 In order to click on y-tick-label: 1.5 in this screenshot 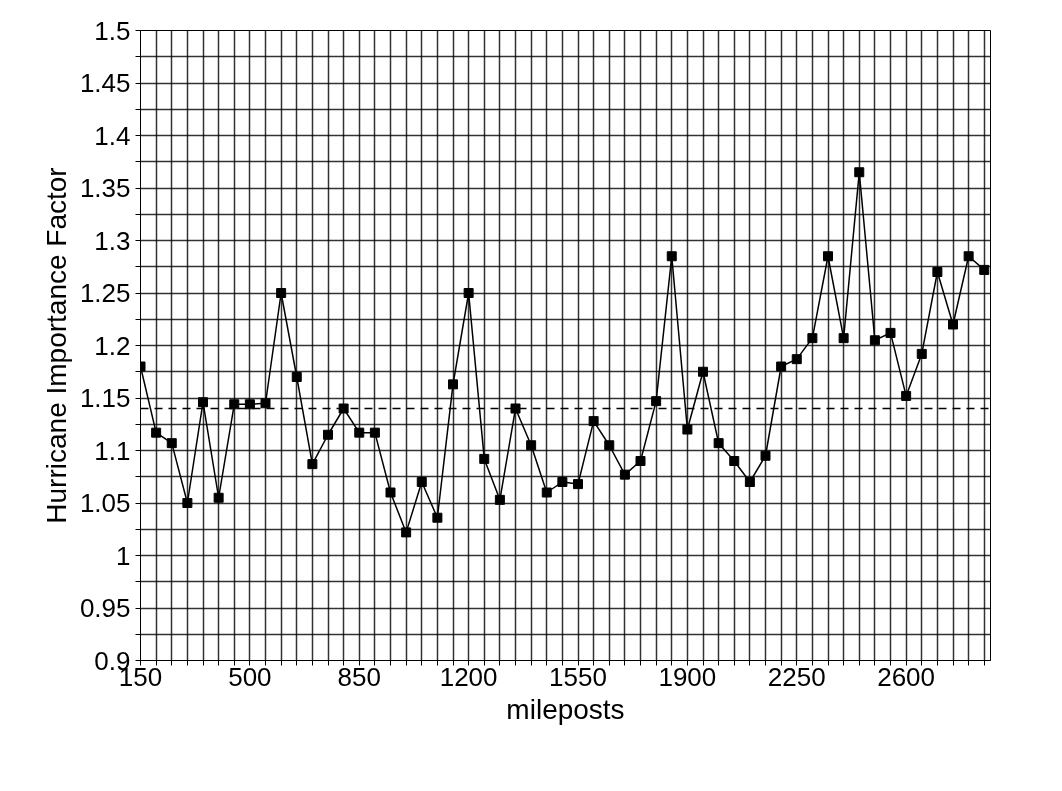, I will do `click(112, 30)`.